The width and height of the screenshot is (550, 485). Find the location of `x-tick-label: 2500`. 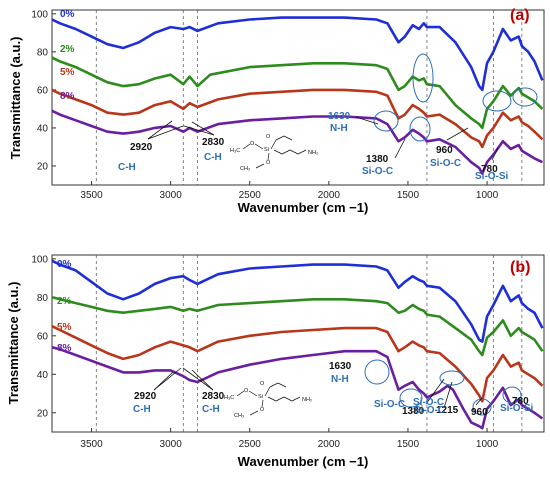

x-tick-label: 2500 is located at coordinates (250, 444).